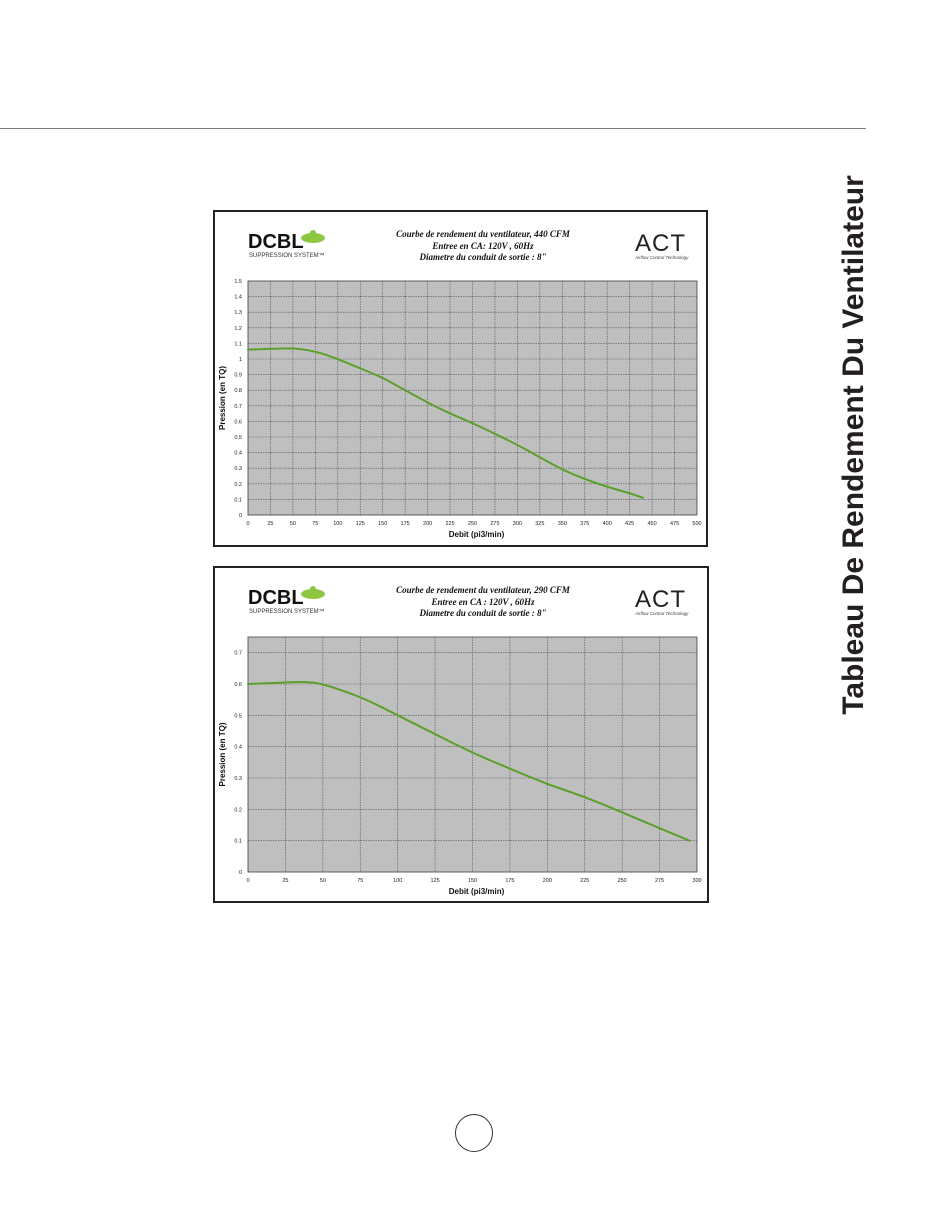  I want to click on x-tick-label: 400, so click(607, 524).